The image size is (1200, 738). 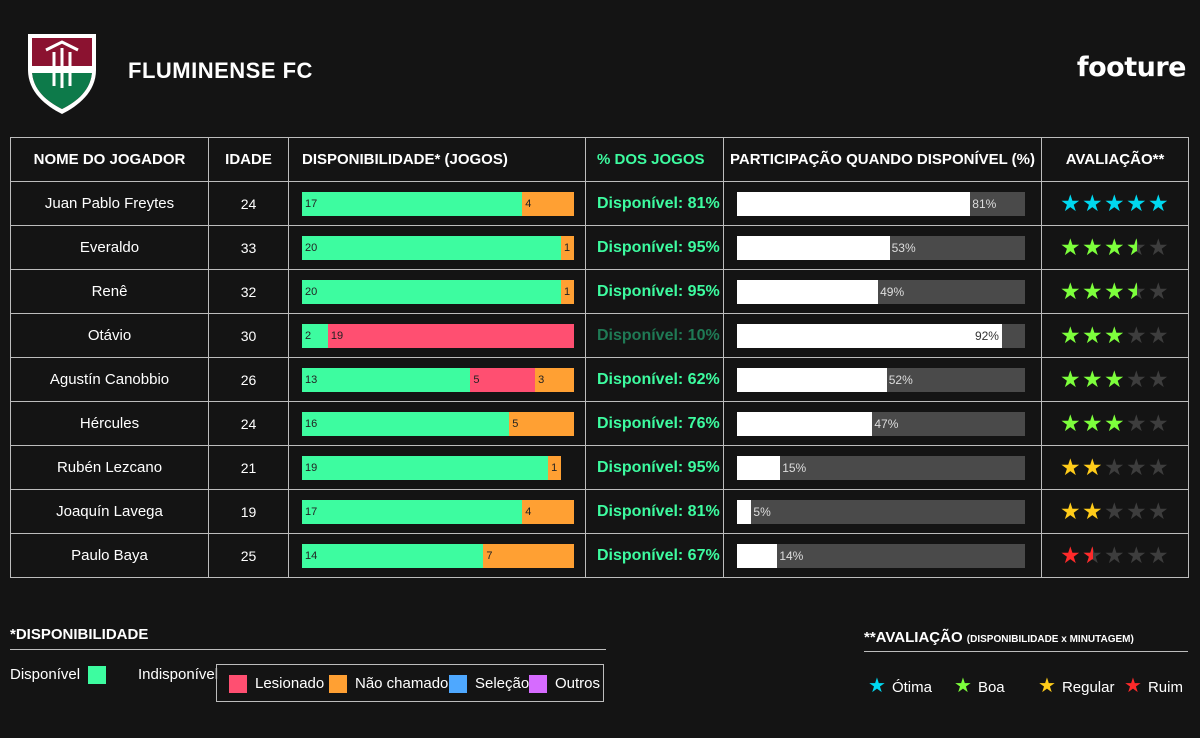 I want to click on legend-injured-label: Lesionado, so click(x=290, y=683).